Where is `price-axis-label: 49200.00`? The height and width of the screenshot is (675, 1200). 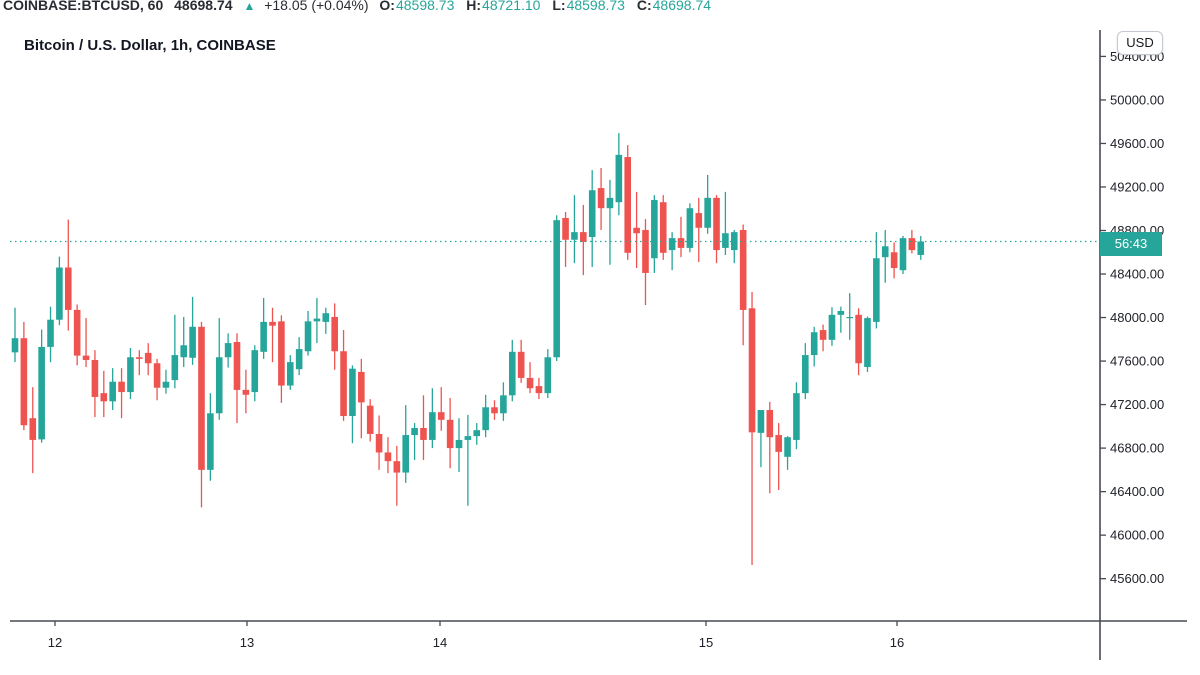 price-axis-label: 49200.00 is located at coordinates (1137, 186).